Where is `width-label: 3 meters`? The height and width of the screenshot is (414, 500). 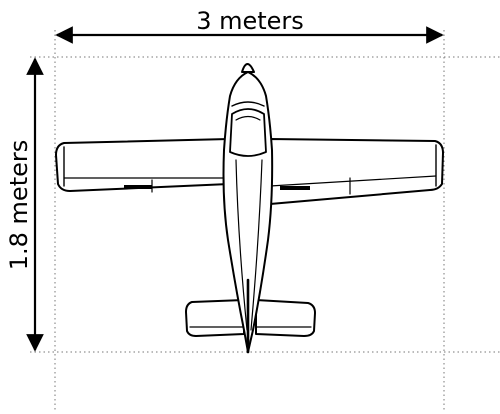
width-label: 3 meters is located at coordinates (250, 21).